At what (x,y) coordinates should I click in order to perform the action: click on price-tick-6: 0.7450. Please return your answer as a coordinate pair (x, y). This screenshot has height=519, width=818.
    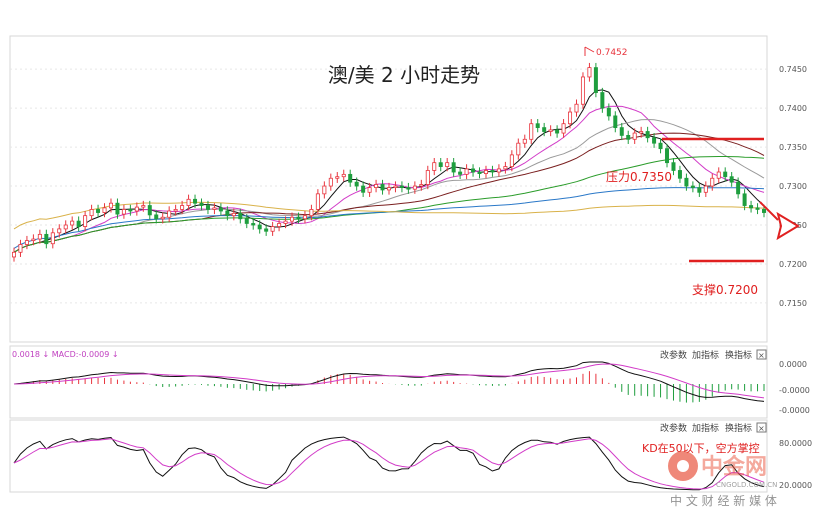
    Looking at the image, I should click on (793, 69).